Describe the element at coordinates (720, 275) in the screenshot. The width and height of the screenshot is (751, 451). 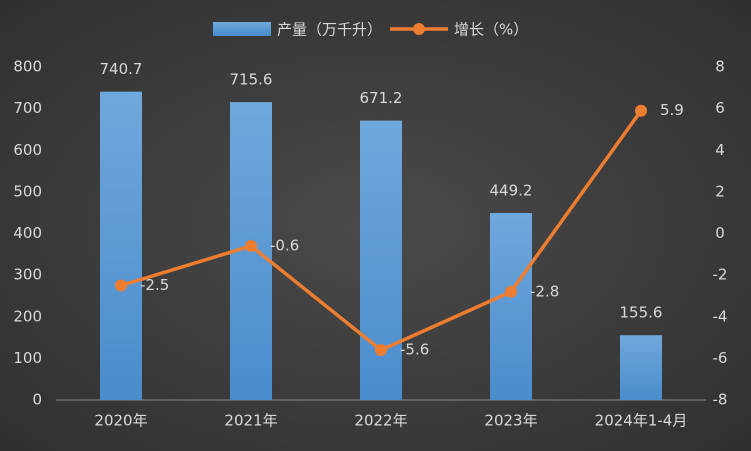
I see `y2-tick-label: -2` at that location.